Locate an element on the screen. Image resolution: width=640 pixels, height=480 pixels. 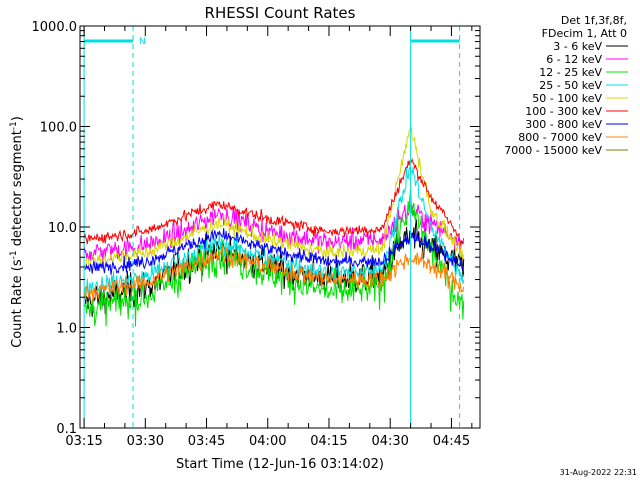
series-line-800-7000kev is located at coordinates (274, 274).